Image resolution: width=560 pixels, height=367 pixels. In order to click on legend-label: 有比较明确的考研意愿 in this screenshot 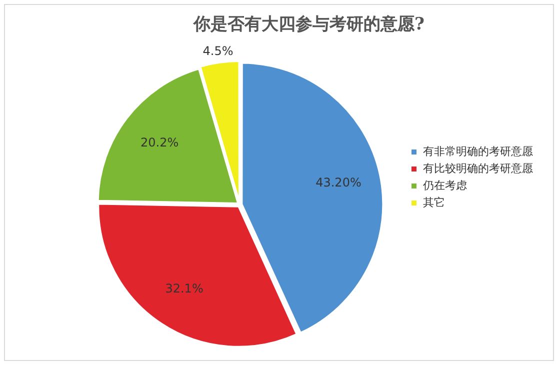, I will do `click(478, 168)`.